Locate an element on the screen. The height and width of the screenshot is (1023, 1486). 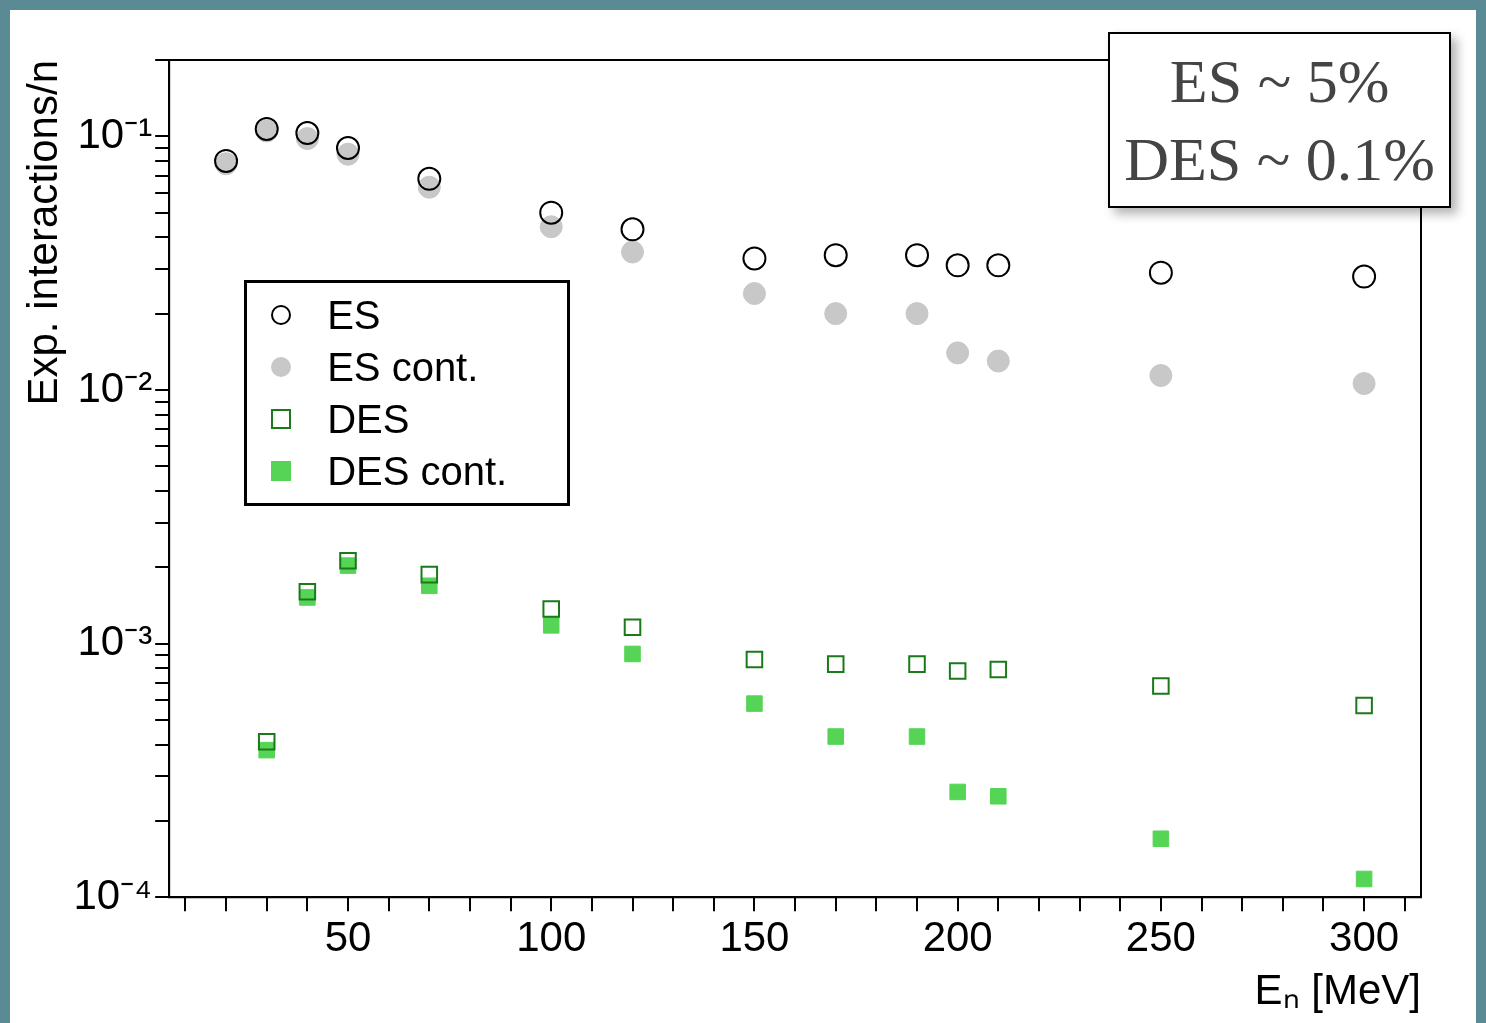
legend-label: ES cont. is located at coordinates (403, 367).